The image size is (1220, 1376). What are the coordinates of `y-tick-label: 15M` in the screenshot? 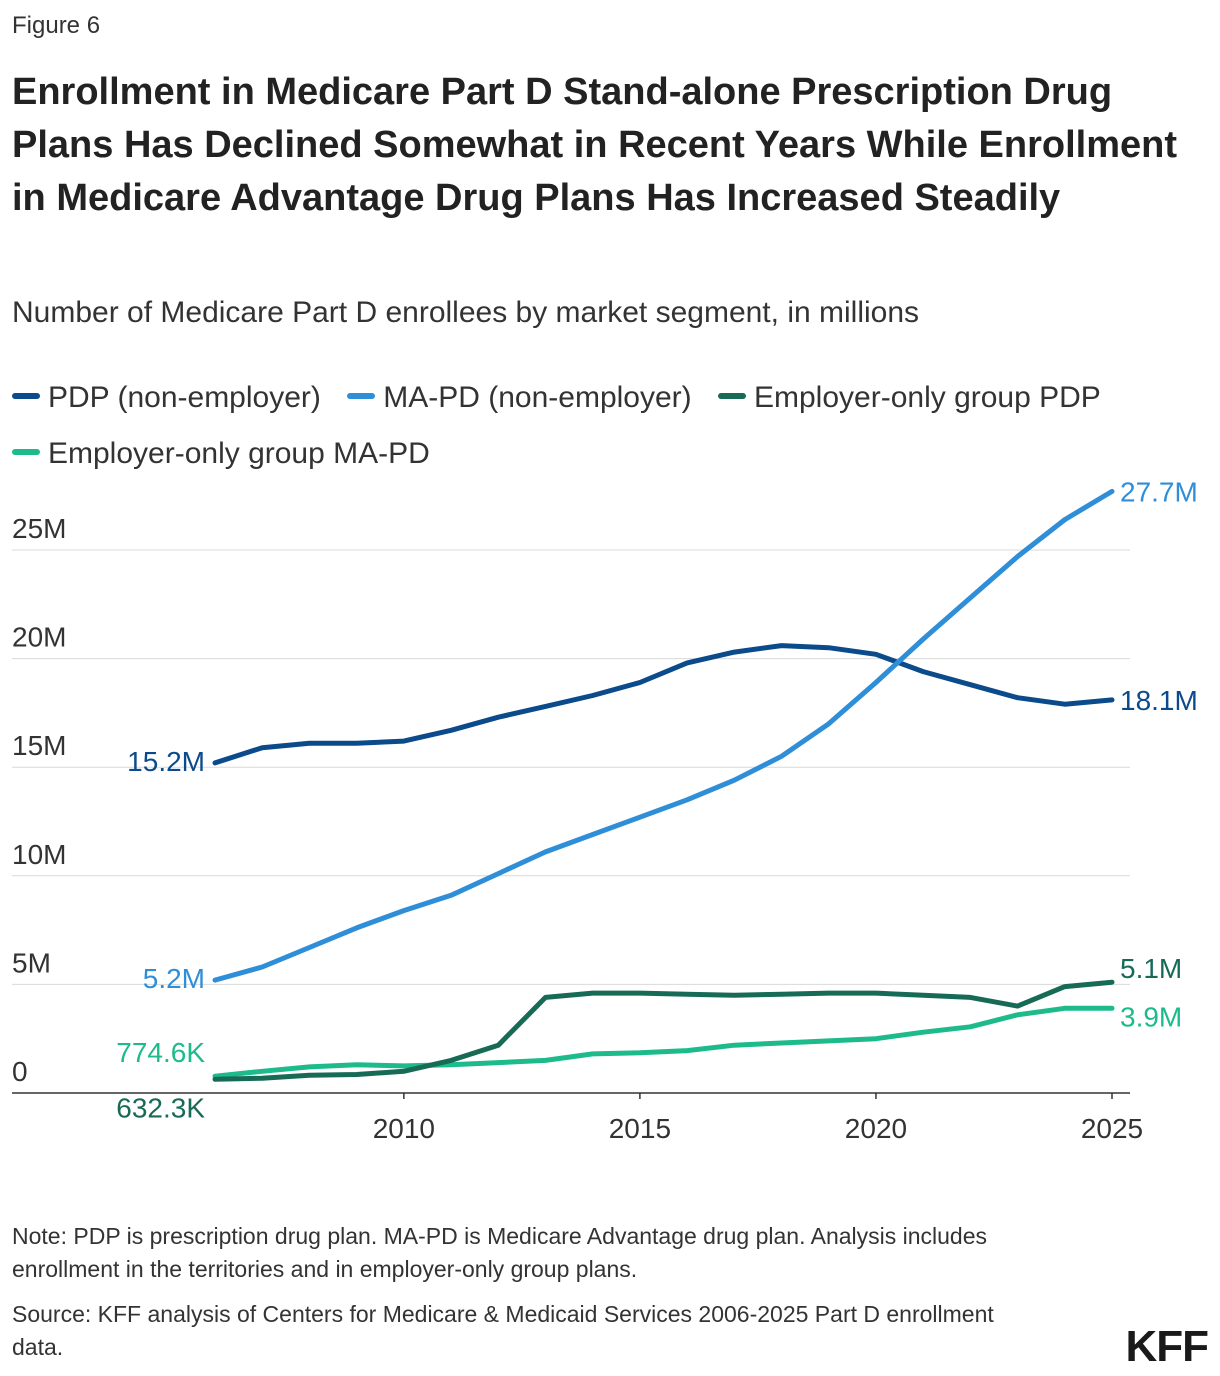 It's located at (39, 745).